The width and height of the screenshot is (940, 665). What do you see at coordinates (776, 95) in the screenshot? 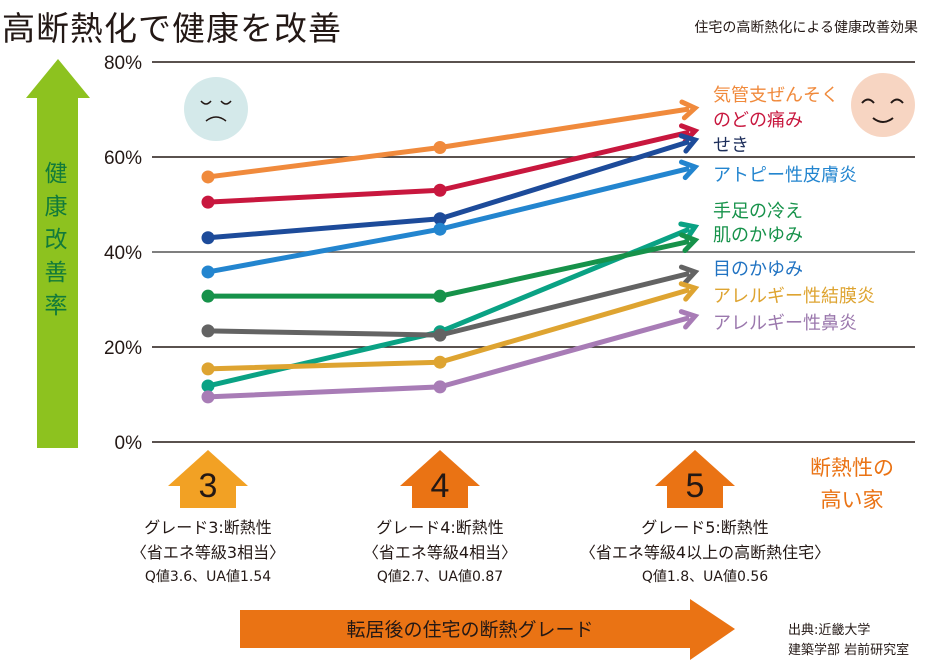
I see `legend-label: 気管支ぜんそく` at bounding box center [776, 95].